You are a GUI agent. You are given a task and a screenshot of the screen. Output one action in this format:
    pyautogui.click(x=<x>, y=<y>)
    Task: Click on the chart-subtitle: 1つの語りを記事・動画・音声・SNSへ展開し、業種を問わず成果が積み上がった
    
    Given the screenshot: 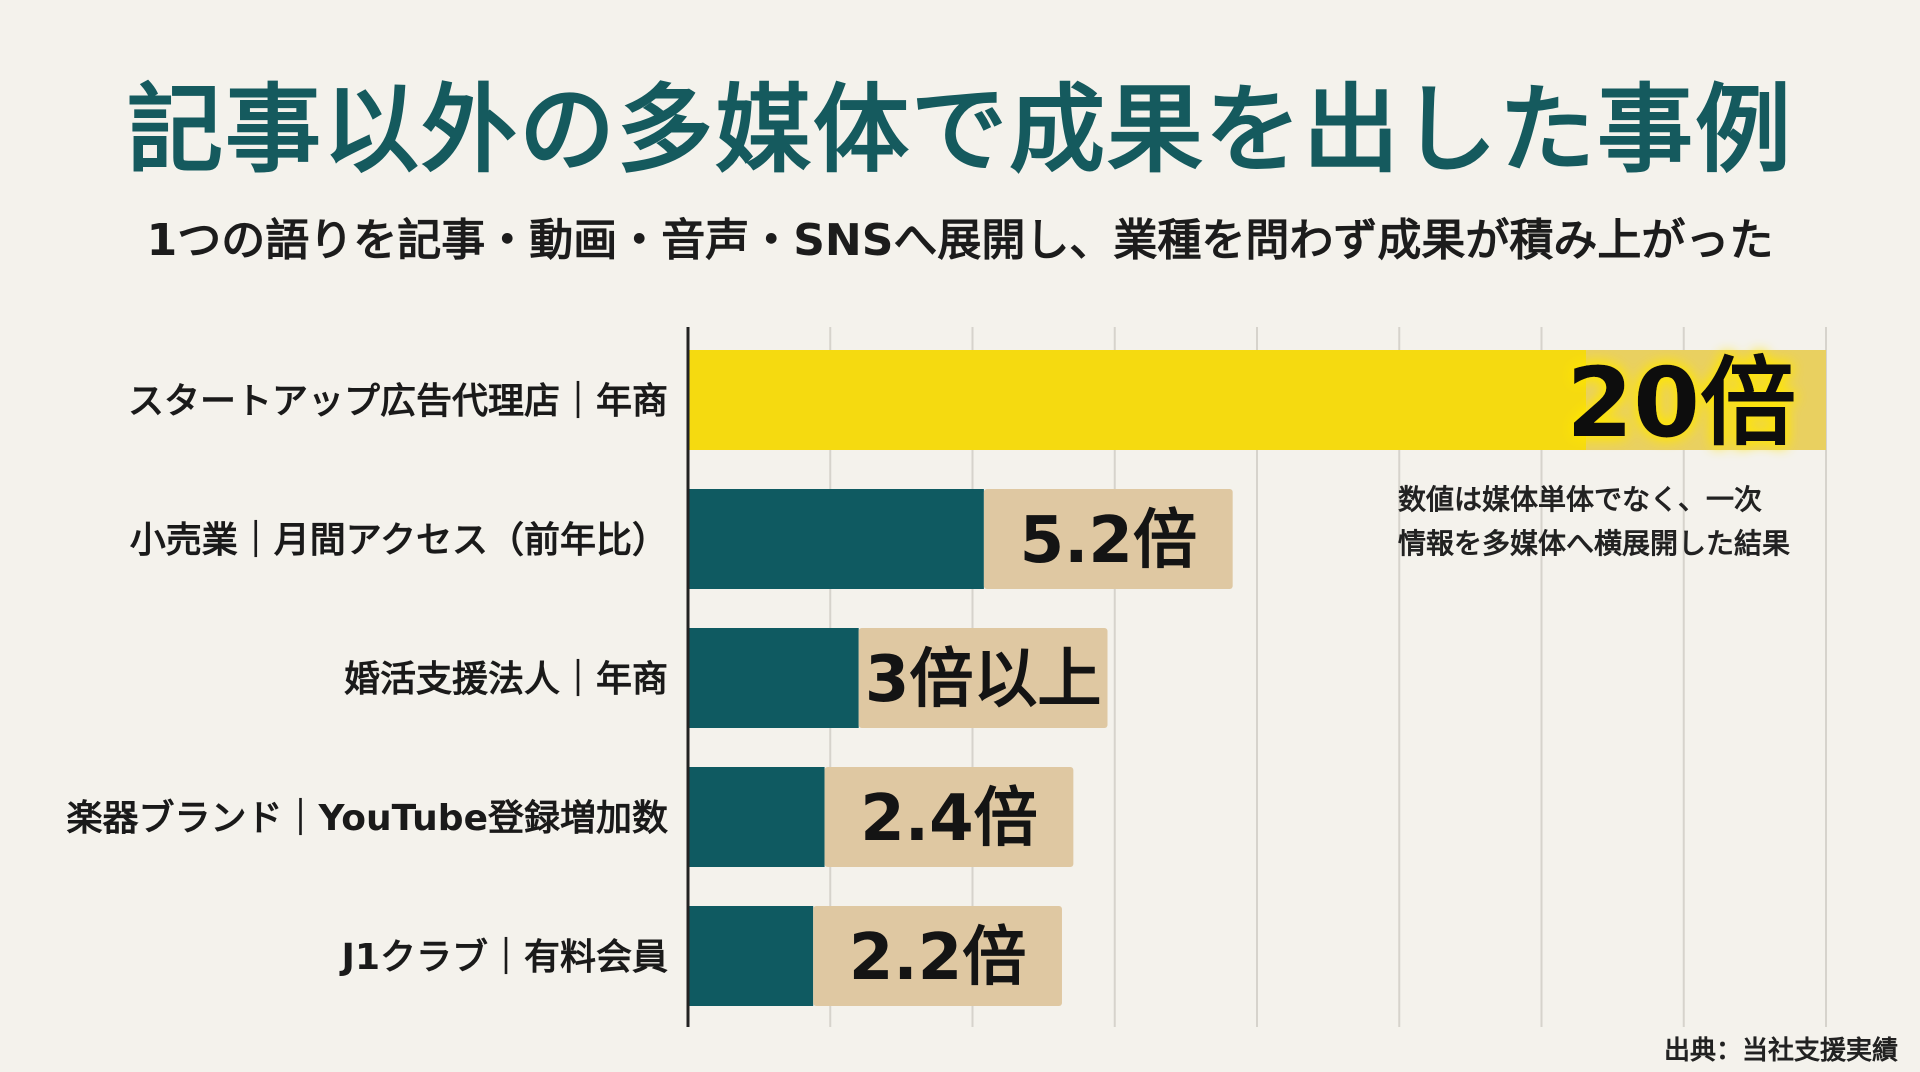 What is the action you would take?
    pyautogui.click(x=960, y=240)
    